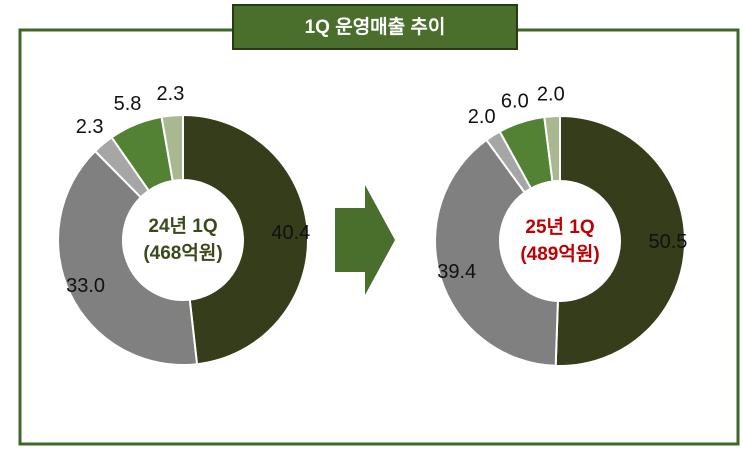 This screenshot has height=449, width=743. I want to click on title-box, so click(375, 27).